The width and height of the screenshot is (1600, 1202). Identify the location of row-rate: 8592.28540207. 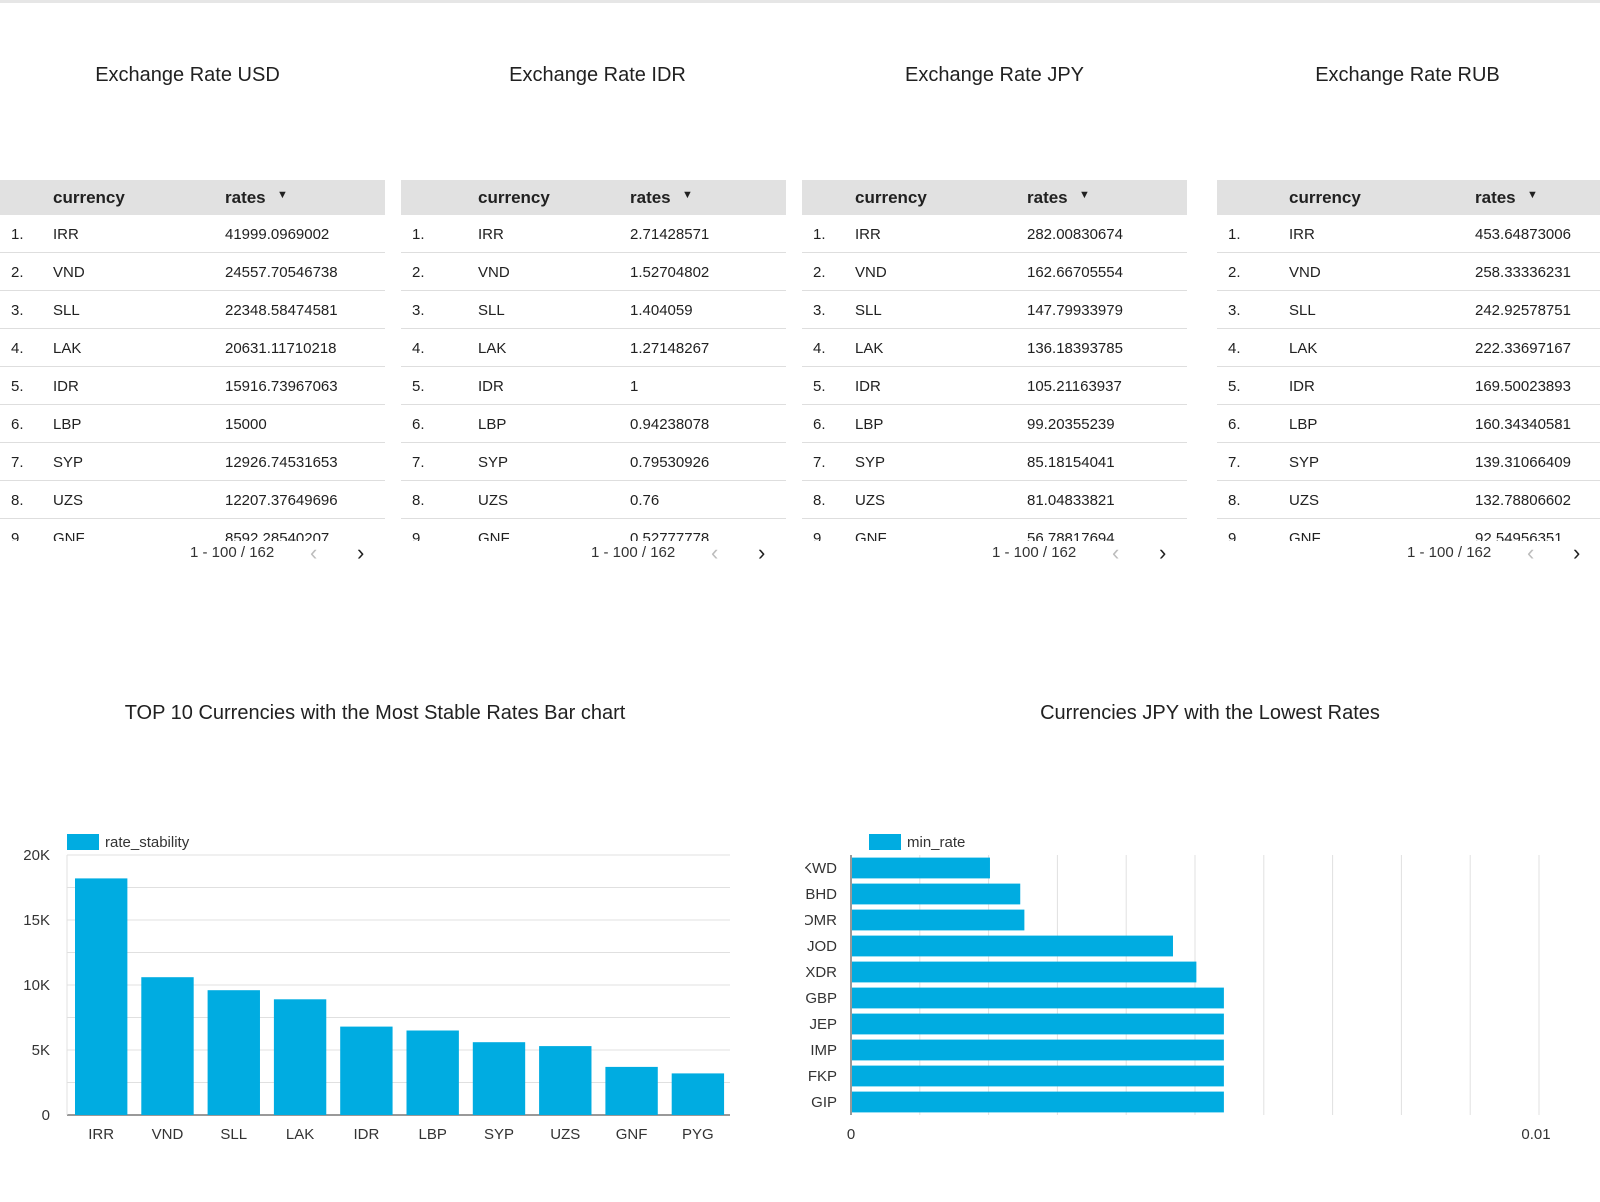
(277, 535).